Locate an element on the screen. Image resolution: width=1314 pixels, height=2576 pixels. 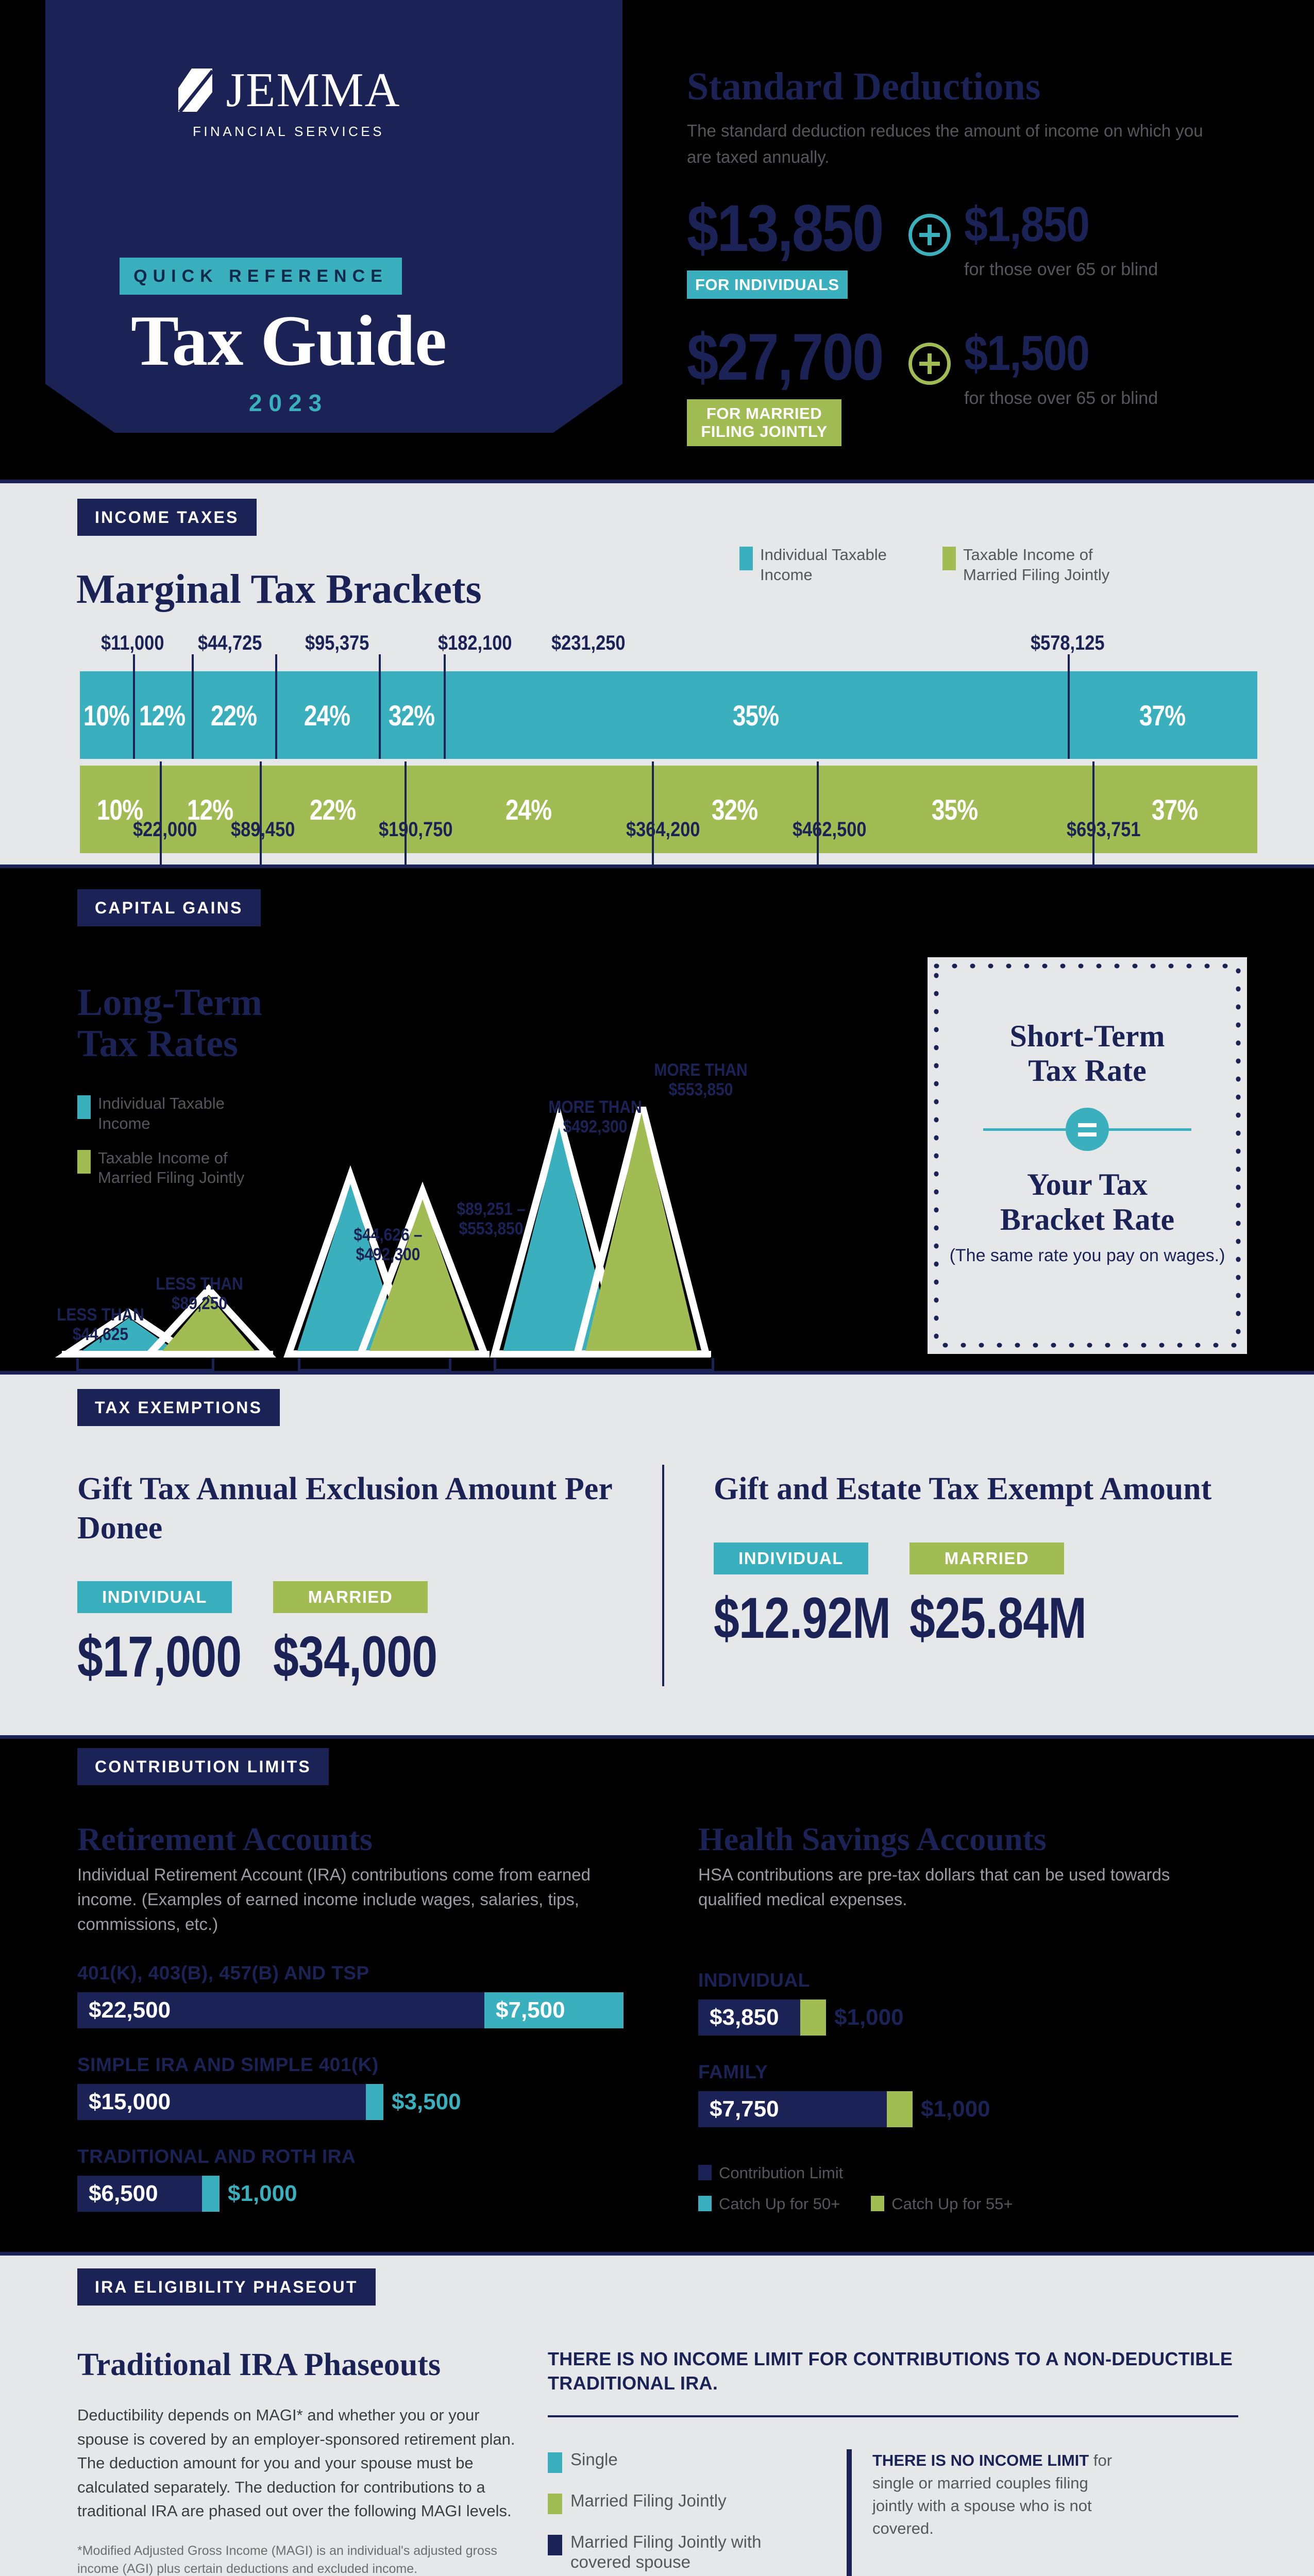
retirement-row-simple-limit: $15,000 is located at coordinates (221, 2101).